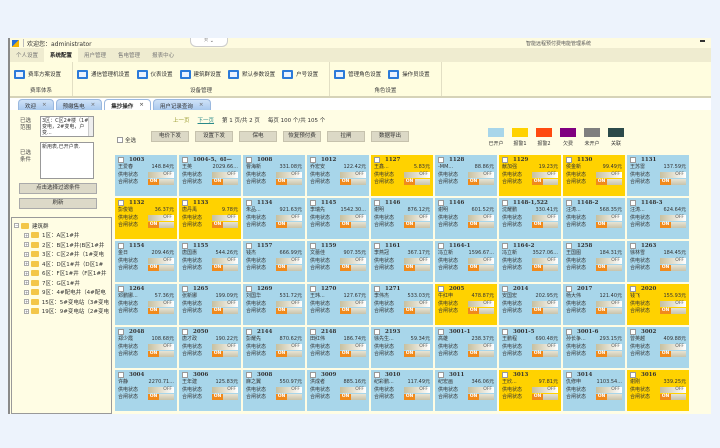 The width and height of the screenshot is (720, 448). I want to click on meter-cell: 2048 郑少霞 108.68元 供电状态 OFF 合闸状态 ON, so click(146, 347).